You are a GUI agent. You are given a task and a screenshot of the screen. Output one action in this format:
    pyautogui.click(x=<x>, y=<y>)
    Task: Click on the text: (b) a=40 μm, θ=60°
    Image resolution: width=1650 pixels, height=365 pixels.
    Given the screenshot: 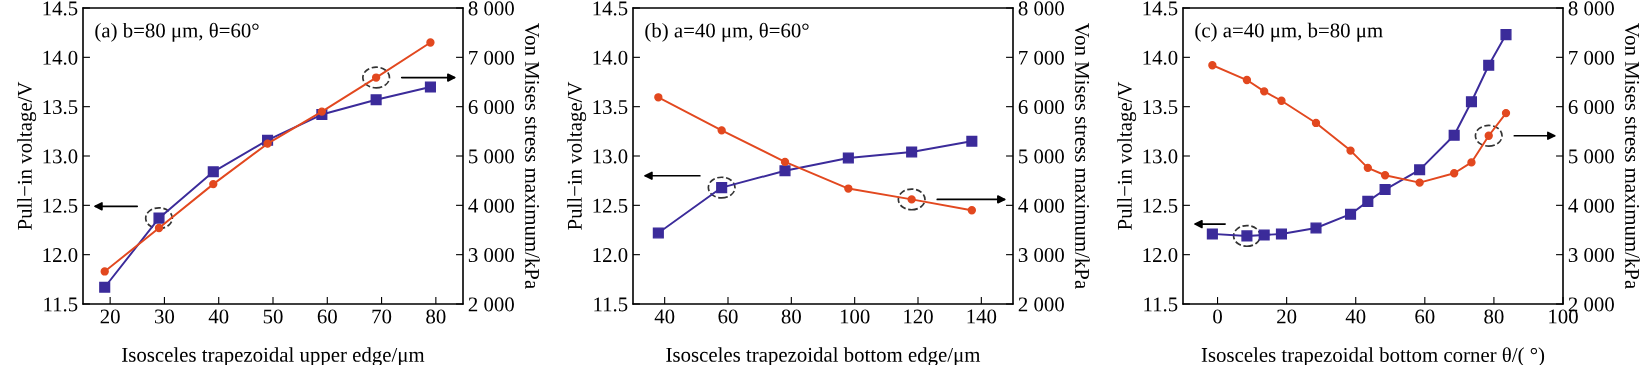 What is the action you would take?
    pyautogui.click(x=727, y=32)
    